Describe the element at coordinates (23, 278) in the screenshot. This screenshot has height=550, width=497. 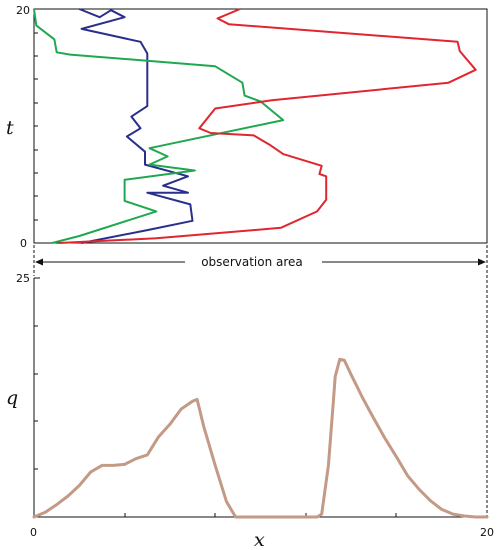
I see `q-tick-label-25: 25` at that location.